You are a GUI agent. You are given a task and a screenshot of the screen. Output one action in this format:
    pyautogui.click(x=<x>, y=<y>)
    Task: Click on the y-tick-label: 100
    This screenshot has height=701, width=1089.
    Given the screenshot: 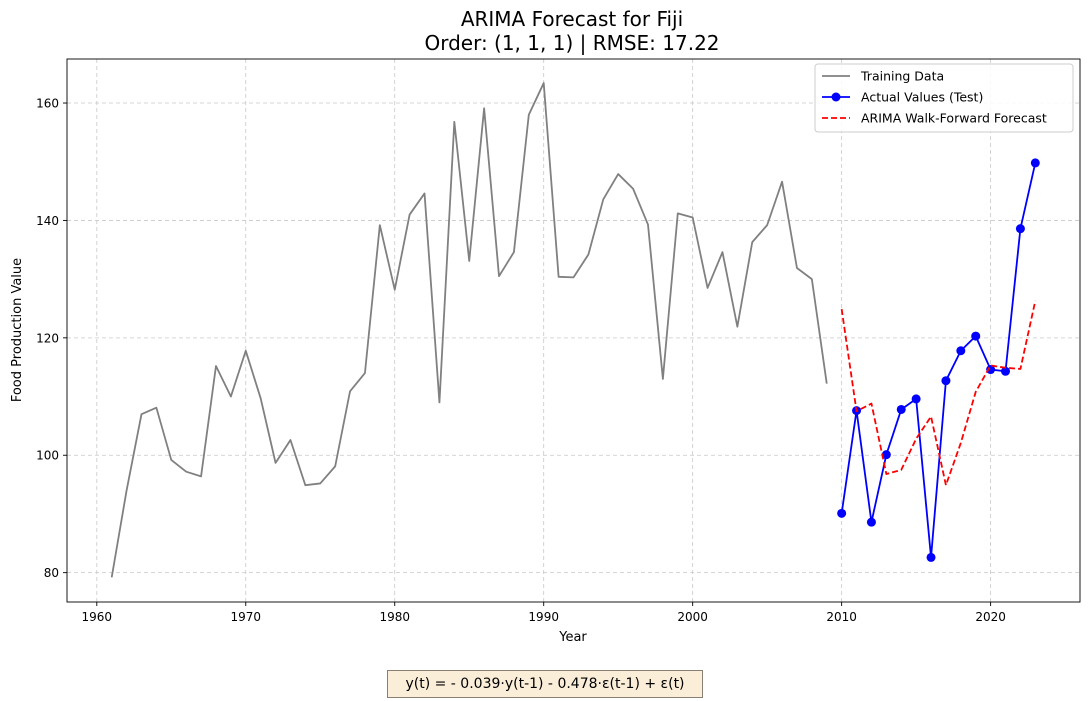 What is the action you would take?
    pyautogui.click(x=47, y=456)
    